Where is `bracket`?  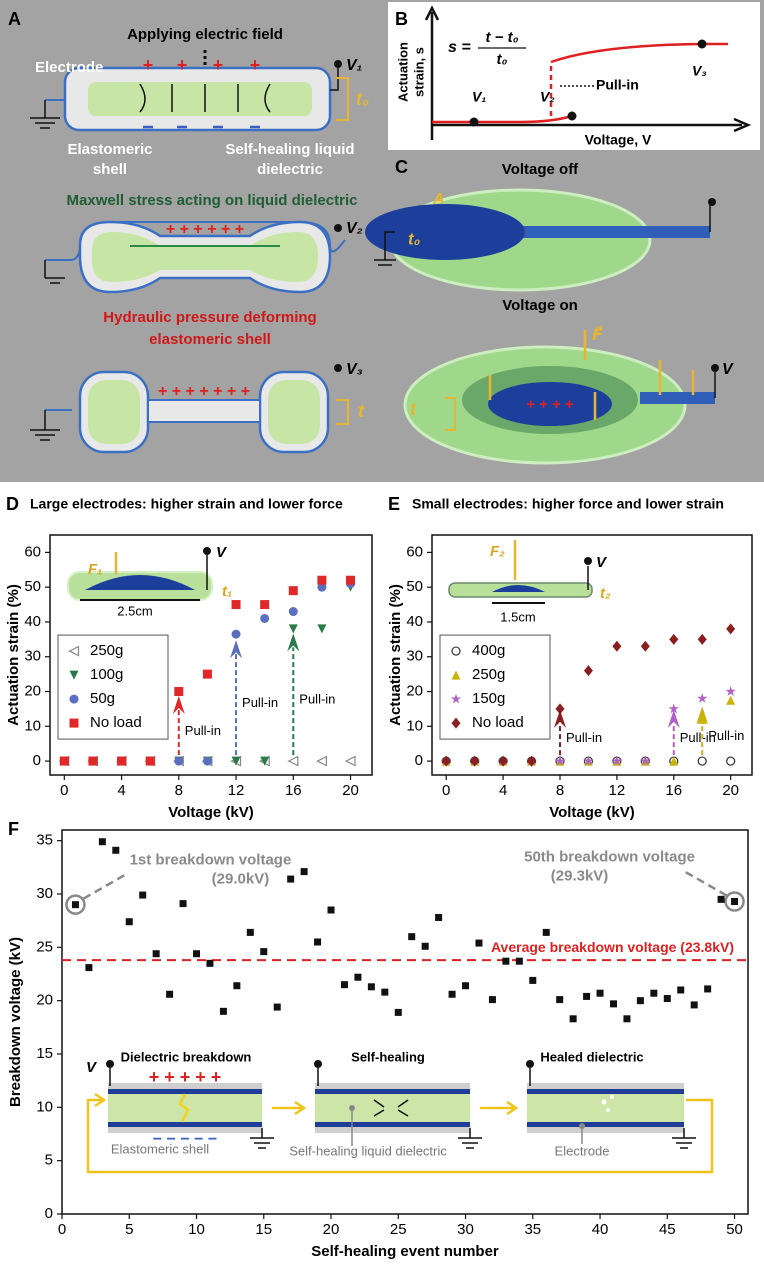
bracket is located at coordinates (342, 99).